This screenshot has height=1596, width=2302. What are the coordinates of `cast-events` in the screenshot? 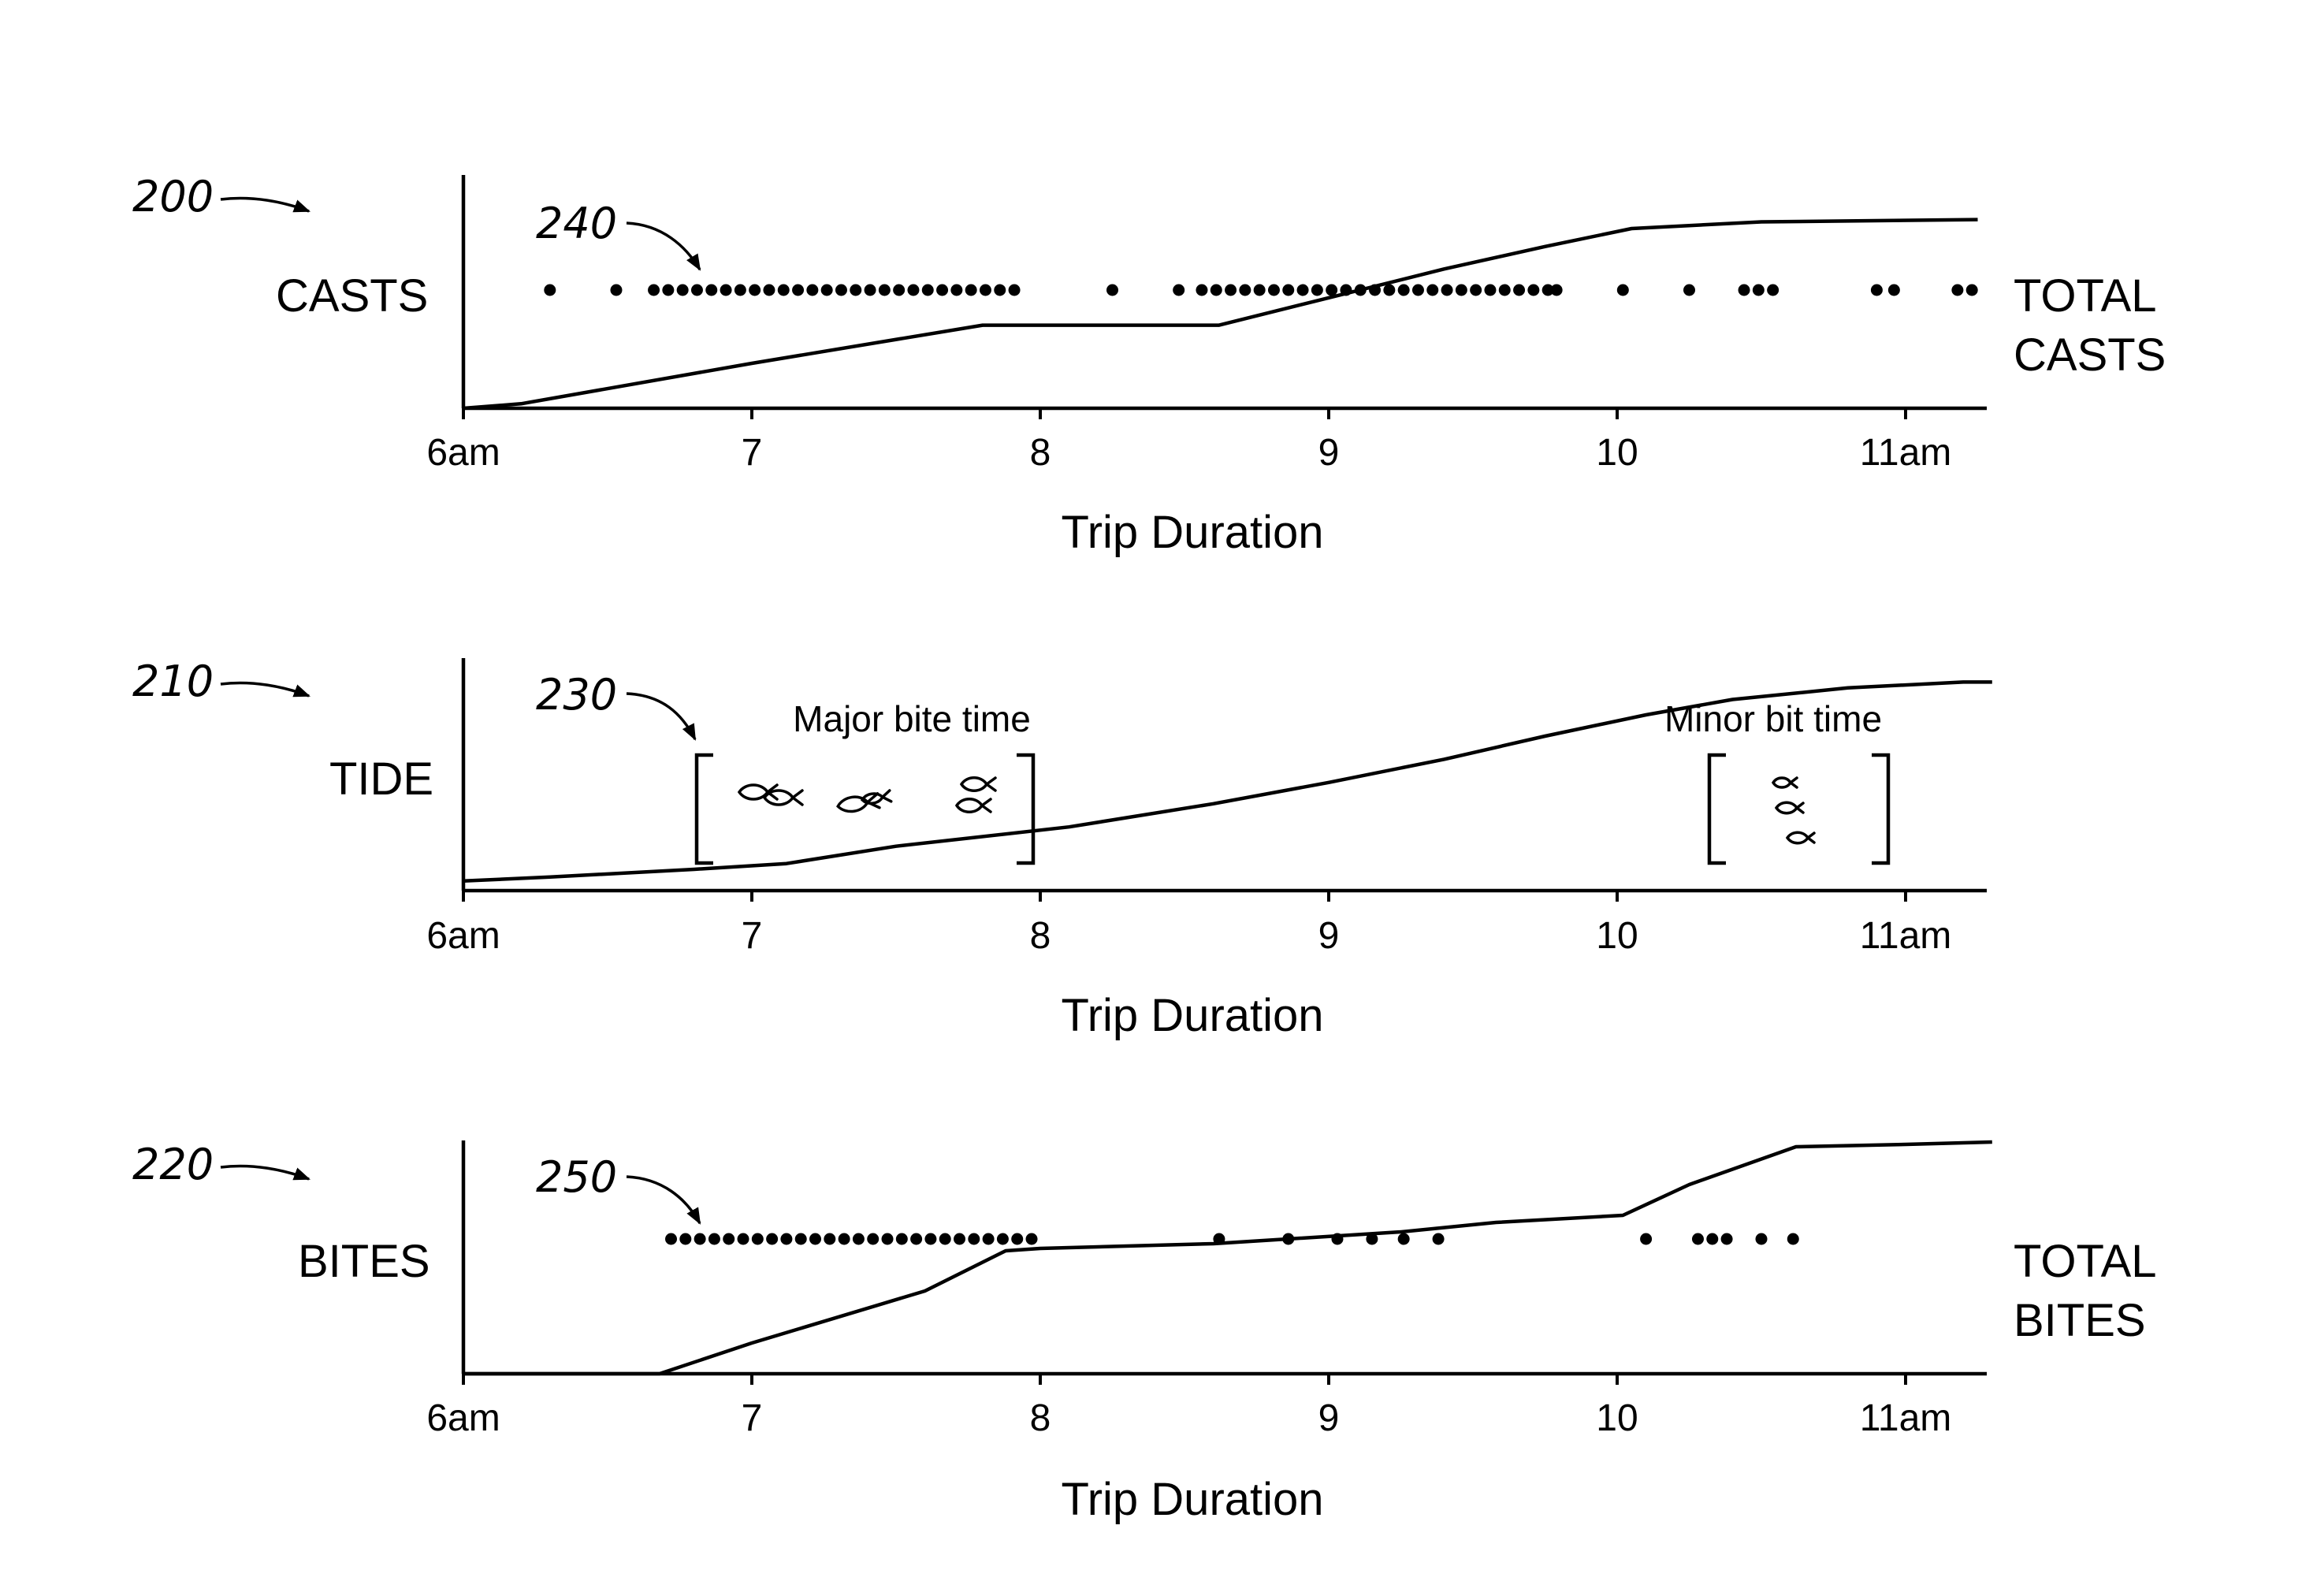 It's located at (1260, 290).